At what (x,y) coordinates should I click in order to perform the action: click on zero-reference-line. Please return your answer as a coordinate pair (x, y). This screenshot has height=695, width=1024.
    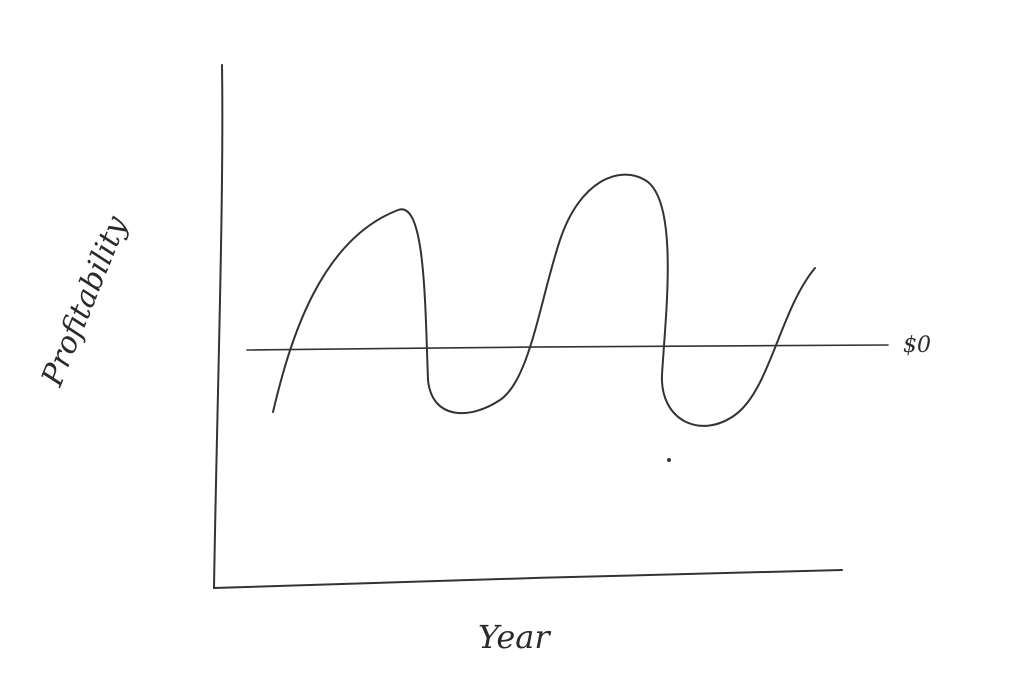
    Looking at the image, I should click on (567, 347).